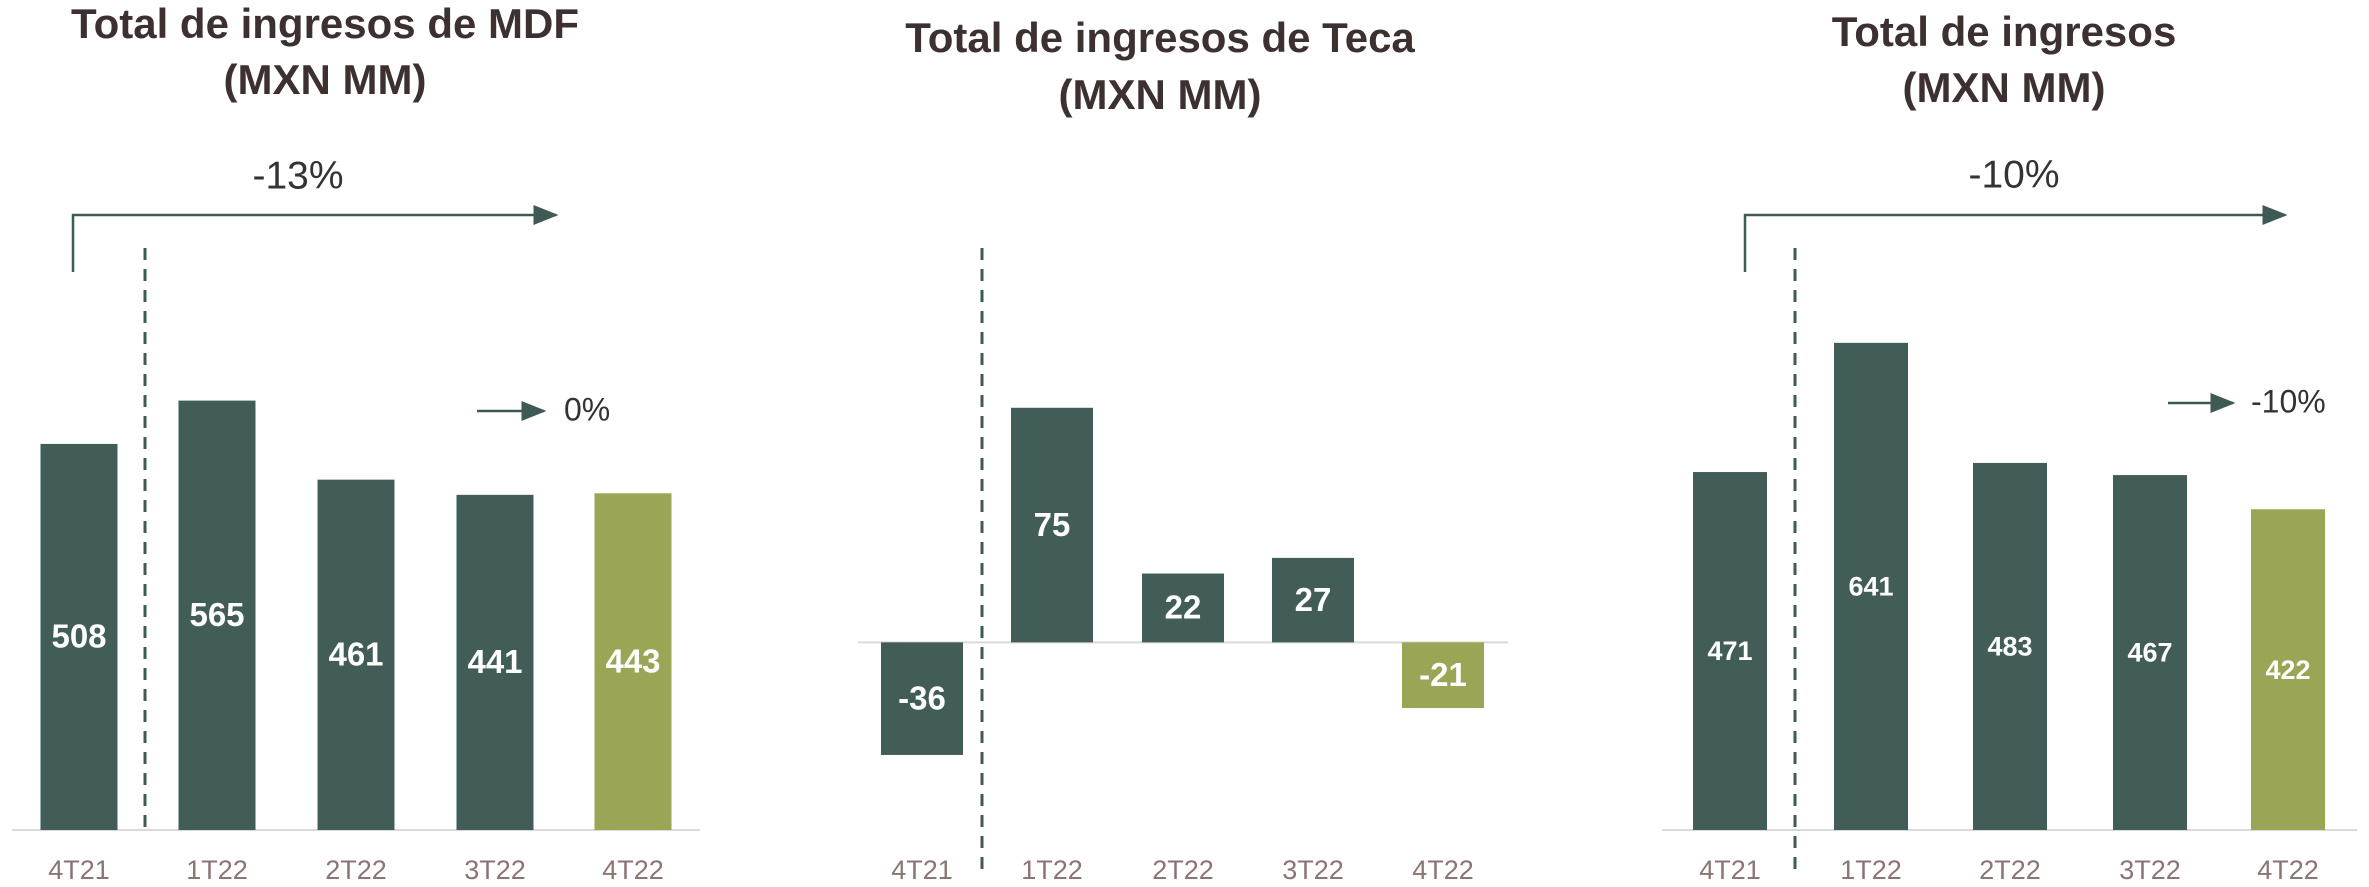 The image size is (2369, 887). I want to click on change-label: 0%, so click(587, 409).